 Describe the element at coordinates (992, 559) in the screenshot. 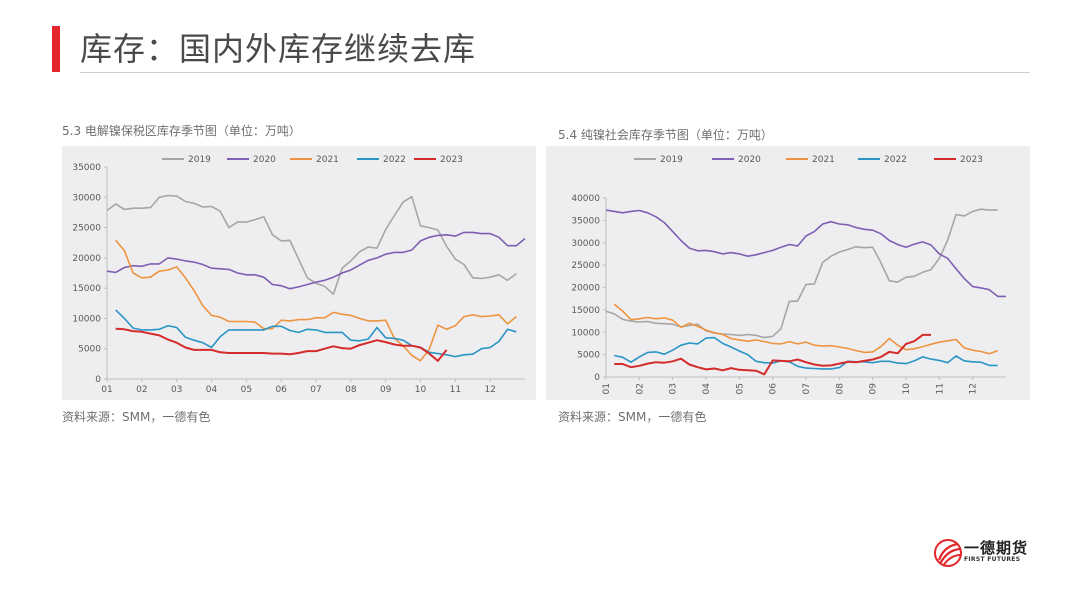

I see `brand-name-en: FIRST FUTURES` at that location.